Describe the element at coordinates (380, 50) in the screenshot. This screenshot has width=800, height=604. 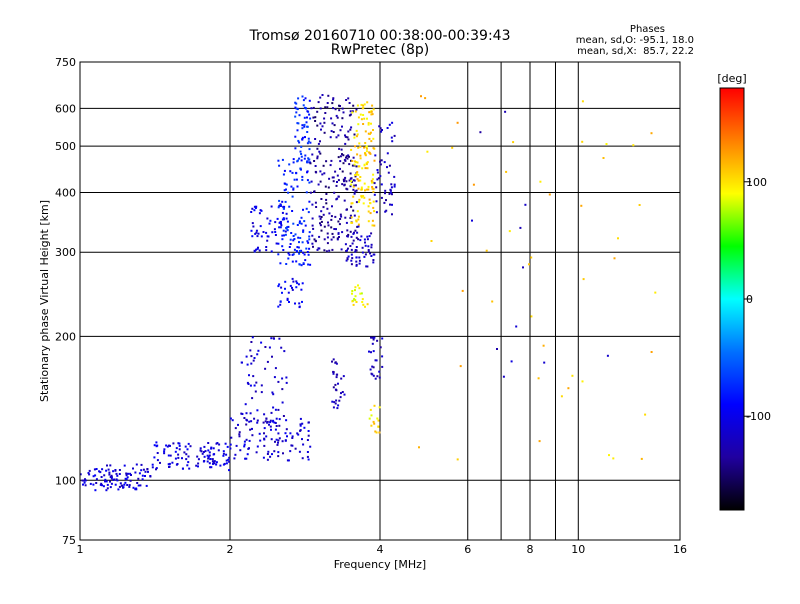
I see `chart-subtitle: RwPretec (8p)` at that location.